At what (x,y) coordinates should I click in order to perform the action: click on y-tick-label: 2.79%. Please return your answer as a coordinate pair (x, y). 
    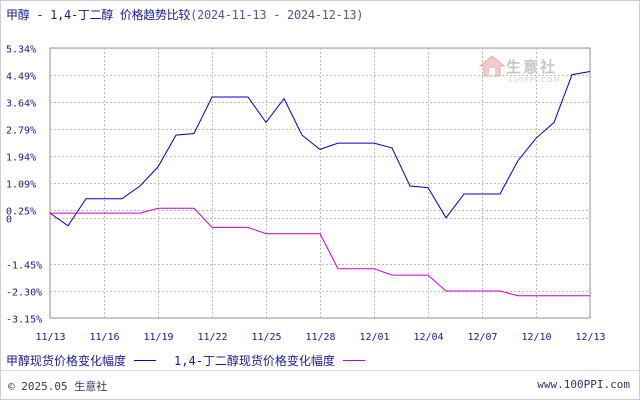
    Looking at the image, I should click on (21, 131).